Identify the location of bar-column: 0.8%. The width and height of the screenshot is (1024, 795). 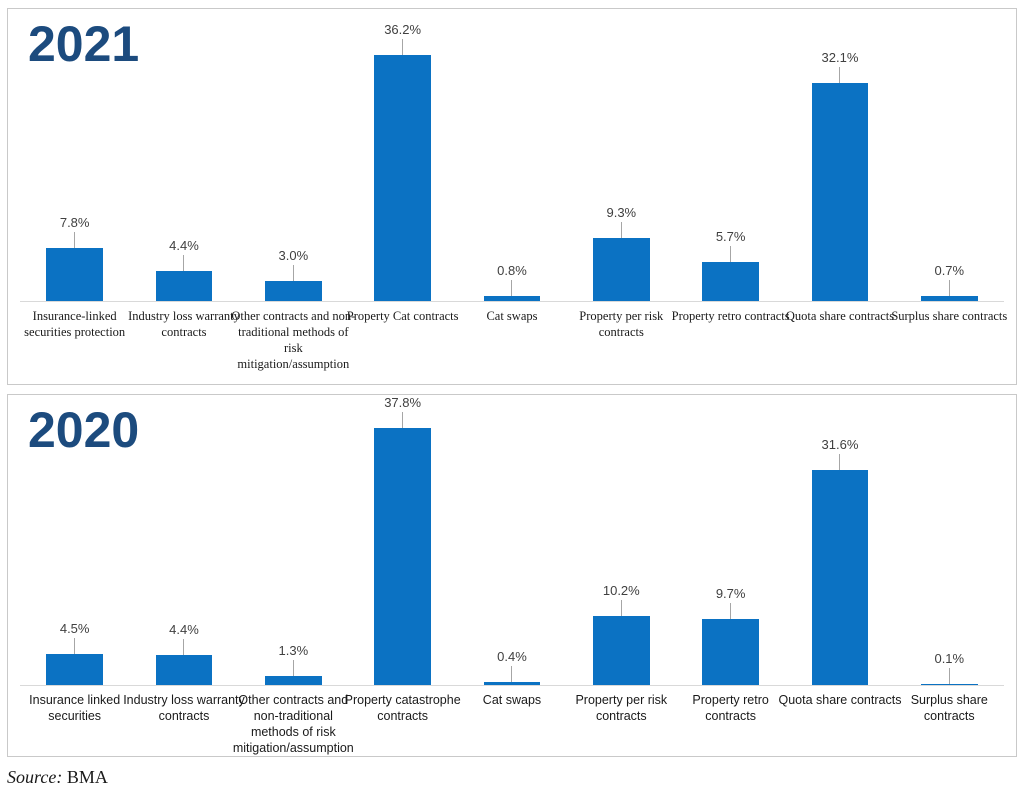
(511, 282).